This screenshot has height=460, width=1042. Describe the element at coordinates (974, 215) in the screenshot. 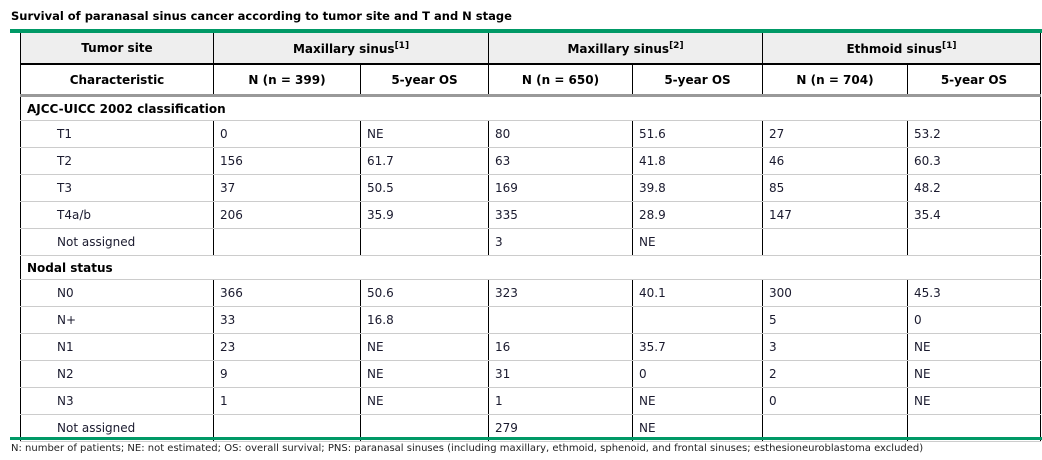

I see `cell-5yr-os: 35.4` at that location.